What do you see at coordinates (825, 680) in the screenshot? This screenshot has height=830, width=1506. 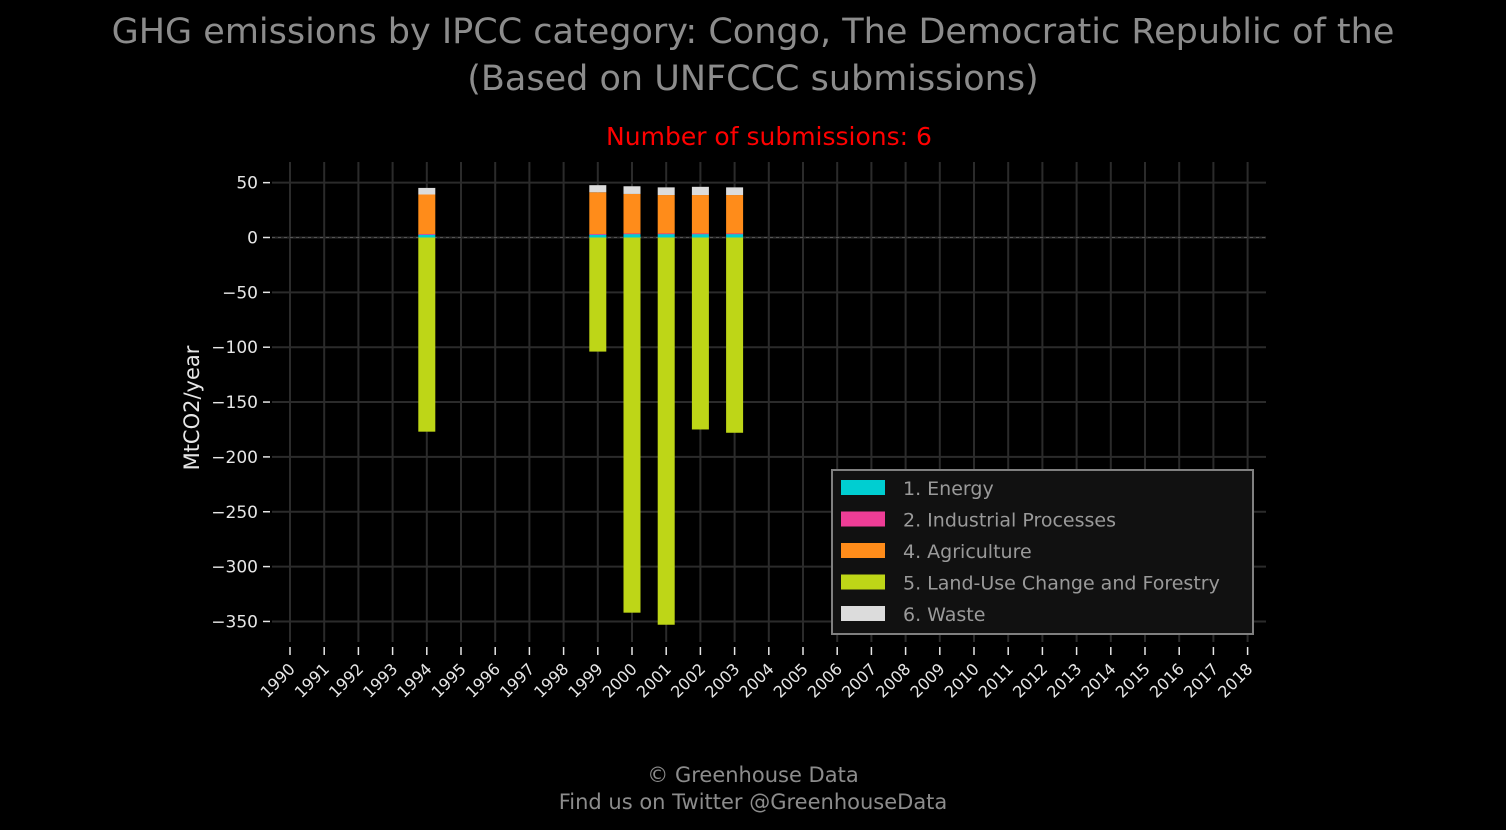 I see `x-tick-label-2006: 2006` at bounding box center [825, 680].